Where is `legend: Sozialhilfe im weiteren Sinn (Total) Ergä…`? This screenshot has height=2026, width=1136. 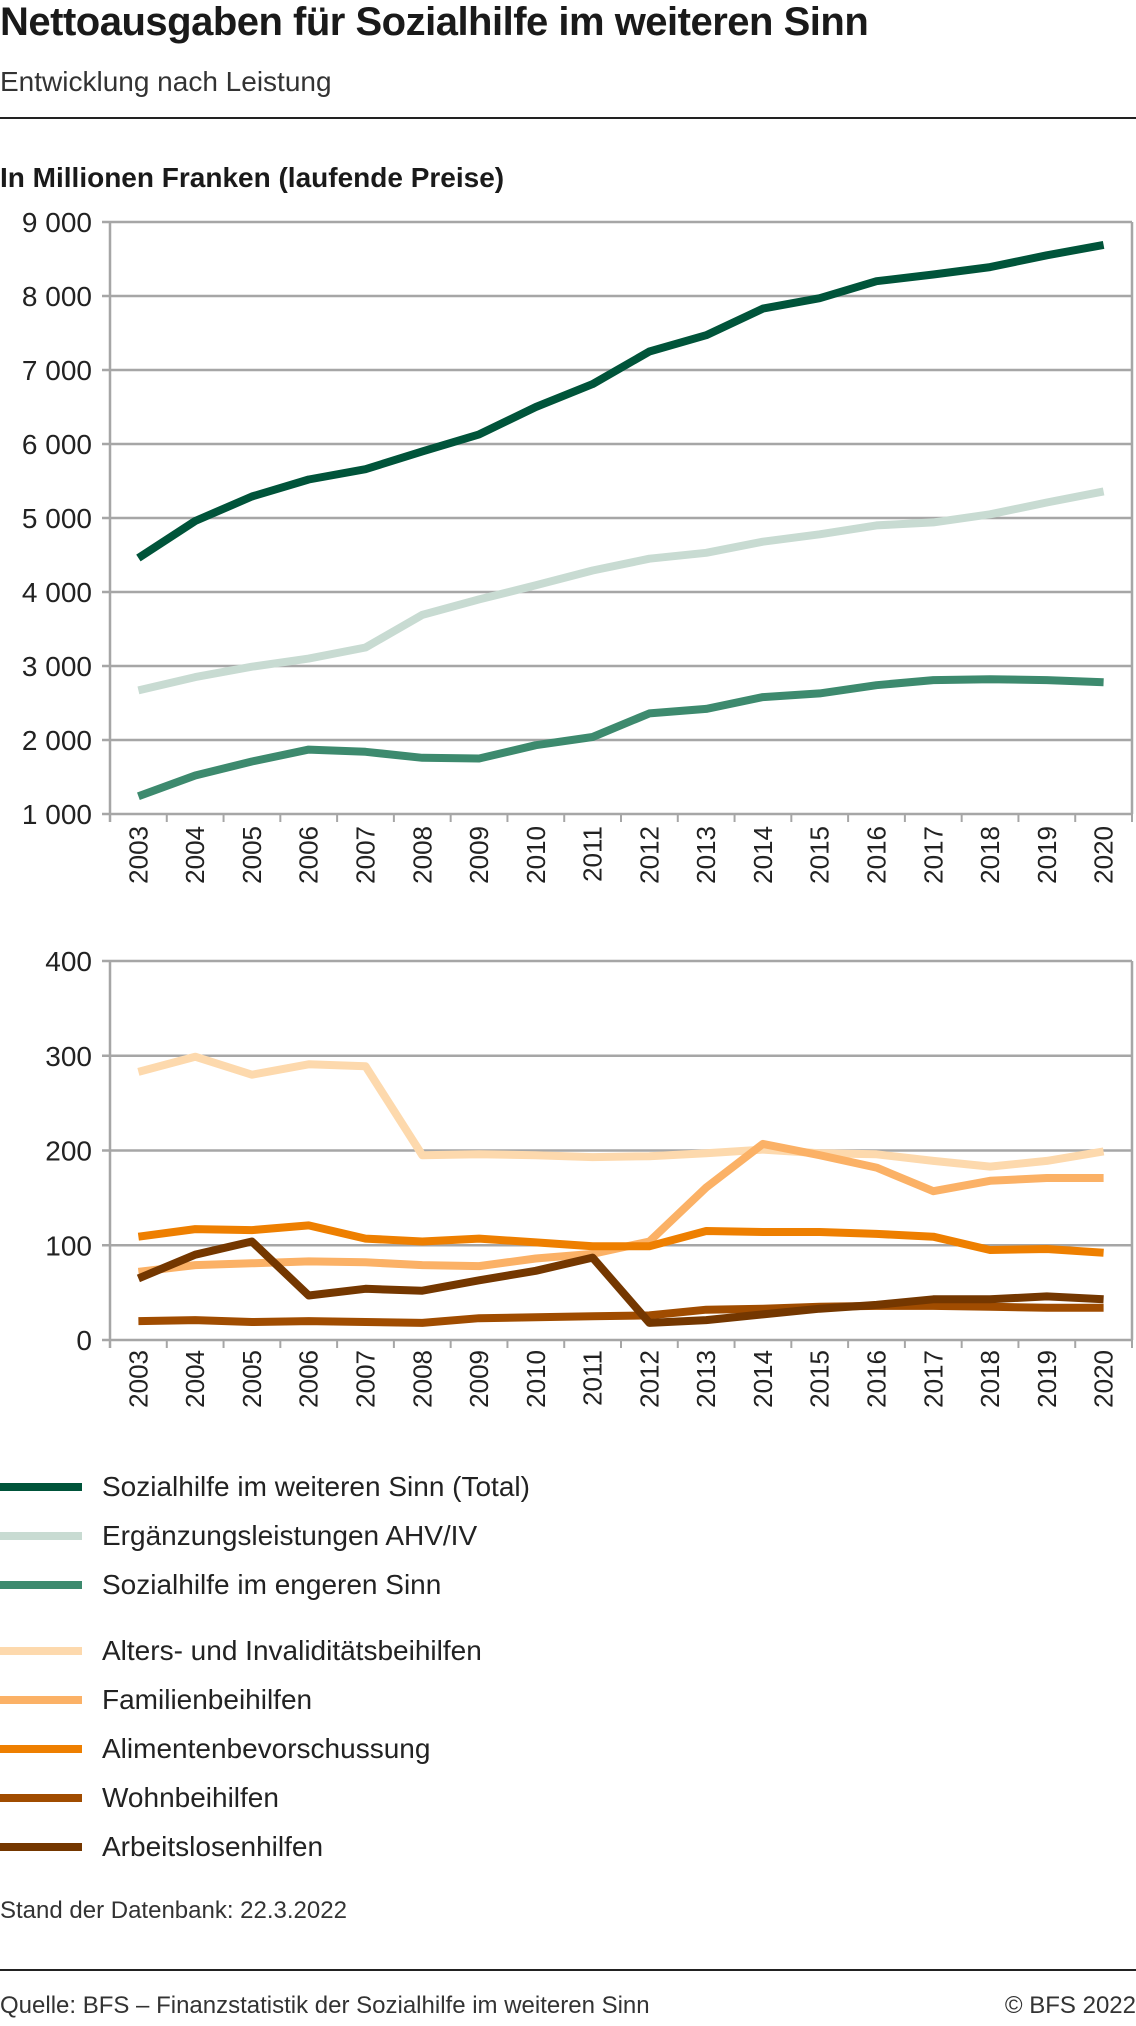 legend: Sozialhilfe im weiteren Sinn (Total) Ergä… is located at coordinates (265, 1666).